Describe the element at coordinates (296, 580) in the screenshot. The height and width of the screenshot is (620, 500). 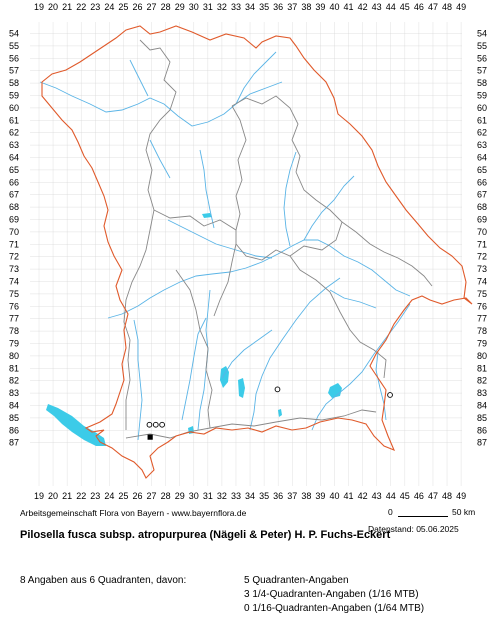
I see `summary-quadrant: 5 Quadranten-Angaben` at that location.